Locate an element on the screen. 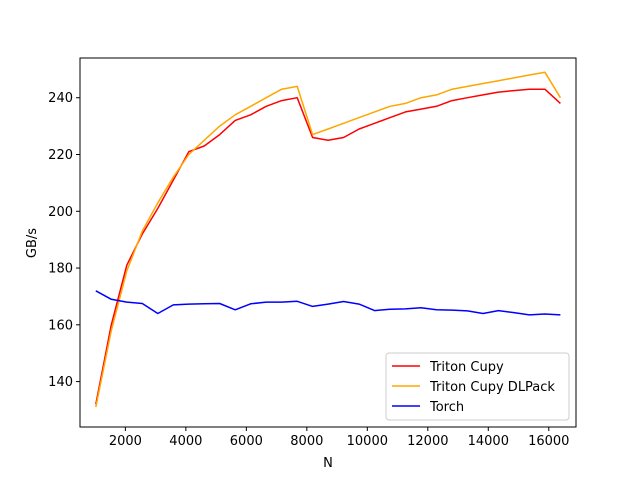 The width and height of the screenshot is (640, 480). y-tick-label: 240 is located at coordinates (60, 98).